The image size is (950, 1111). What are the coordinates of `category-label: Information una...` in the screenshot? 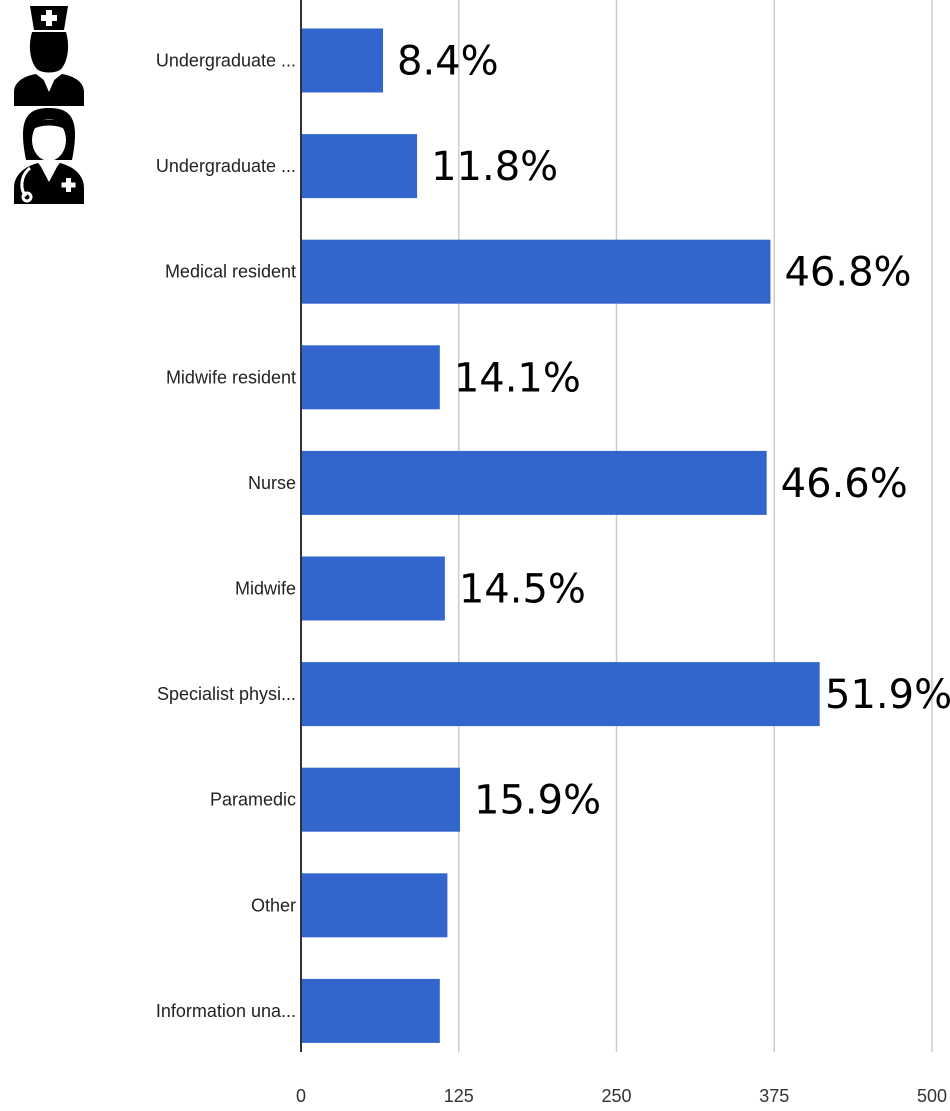 It's located at (226, 1011).